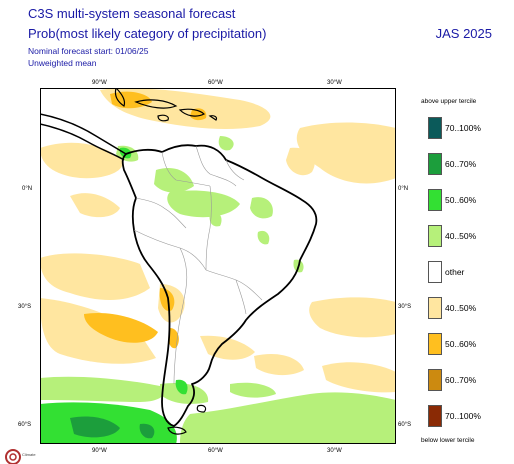 The image size is (514, 464). What do you see at coordinates (25, 425) in the screenshot?
I see `lat-label-left-60s: 60°S` at bounding box center [25, 425].